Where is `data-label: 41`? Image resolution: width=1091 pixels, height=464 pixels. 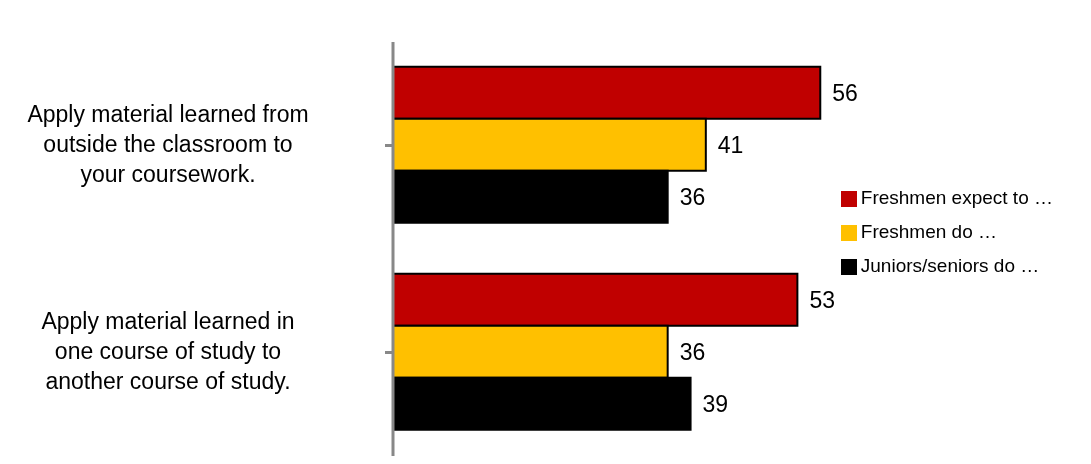 data-label: 41 is located at coordinates (730, 145).